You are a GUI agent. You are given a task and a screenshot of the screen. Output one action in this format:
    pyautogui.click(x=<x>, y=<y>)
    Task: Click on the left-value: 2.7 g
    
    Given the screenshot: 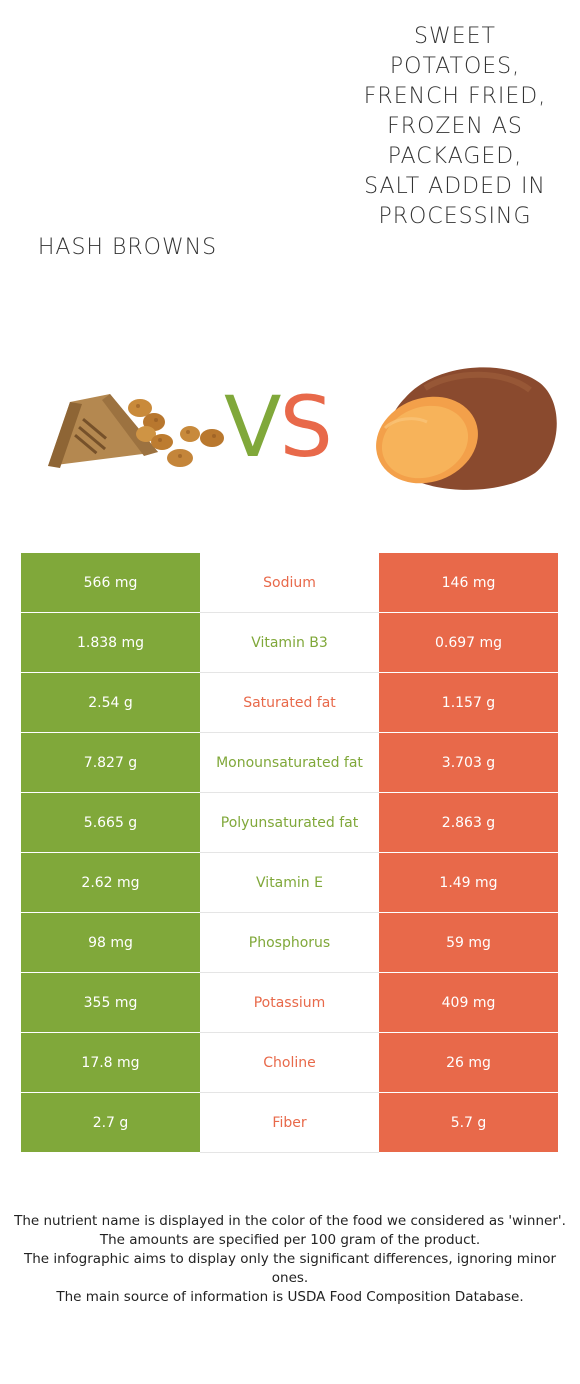 What is the action you would take?
    pyautogui.click(x=110, y=1122)
    